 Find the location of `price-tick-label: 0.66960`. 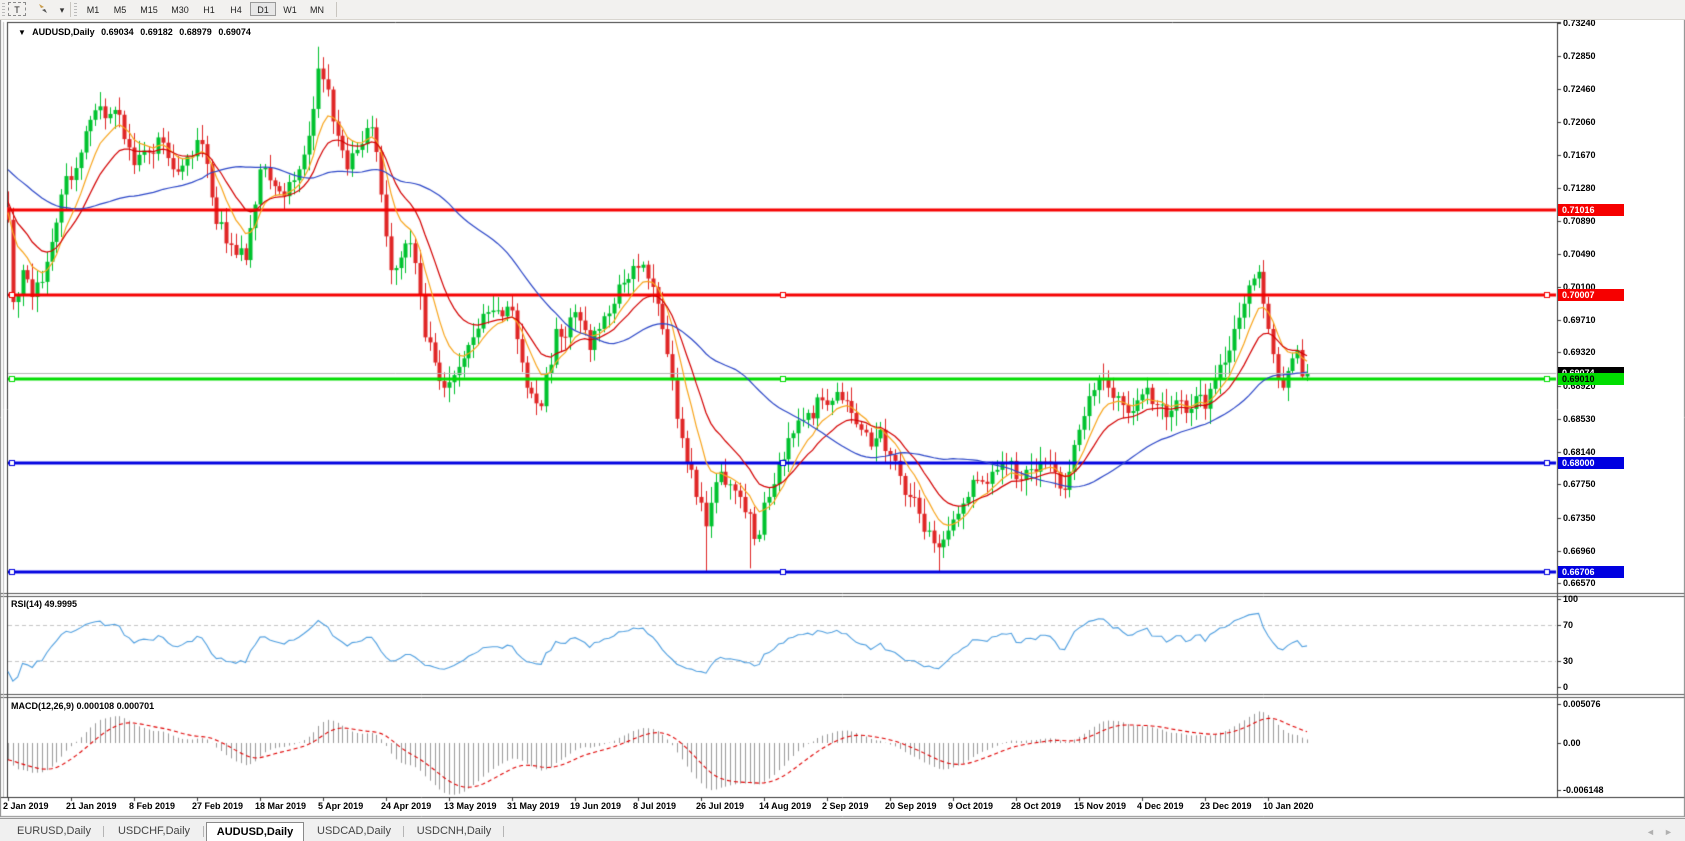

price-tick-label: 0.66960 is located at coordinates (1579, 551).